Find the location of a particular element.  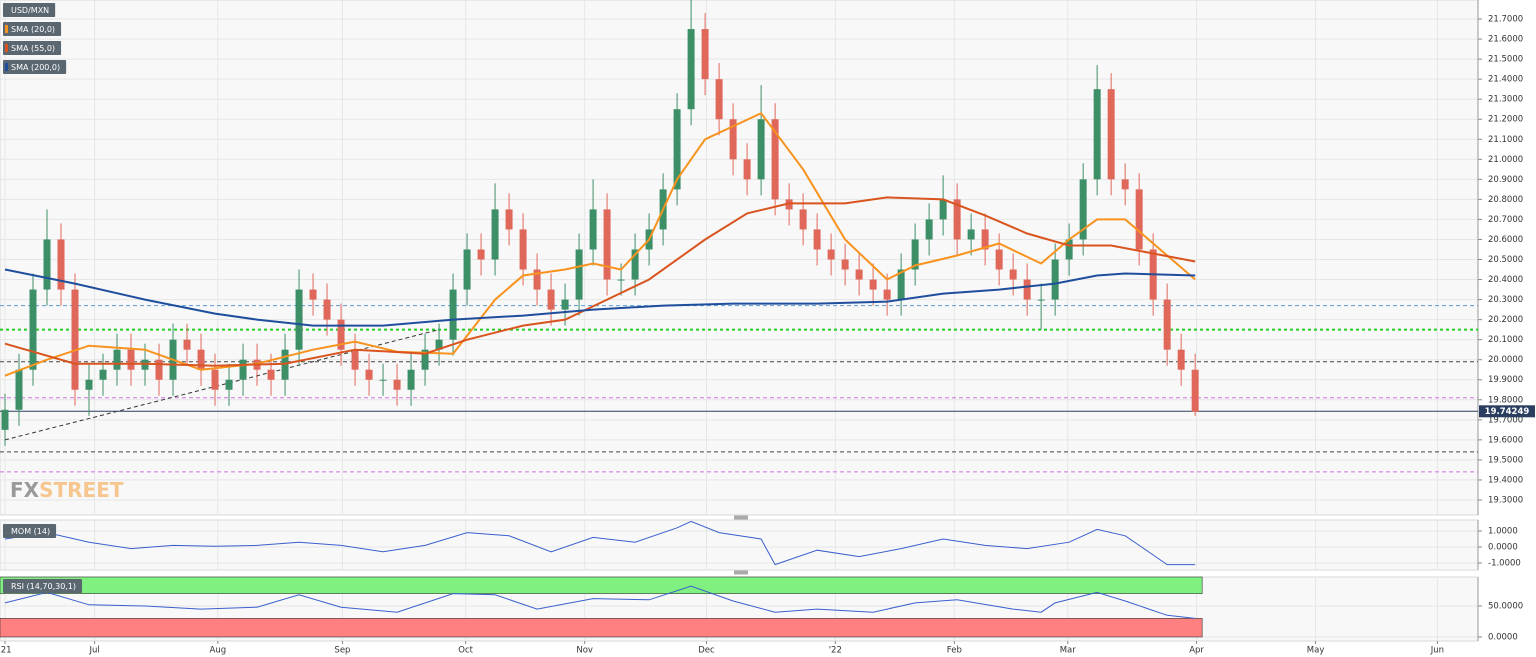

y-tick-label: 21.3000 is located at coordinates (1505, 100).